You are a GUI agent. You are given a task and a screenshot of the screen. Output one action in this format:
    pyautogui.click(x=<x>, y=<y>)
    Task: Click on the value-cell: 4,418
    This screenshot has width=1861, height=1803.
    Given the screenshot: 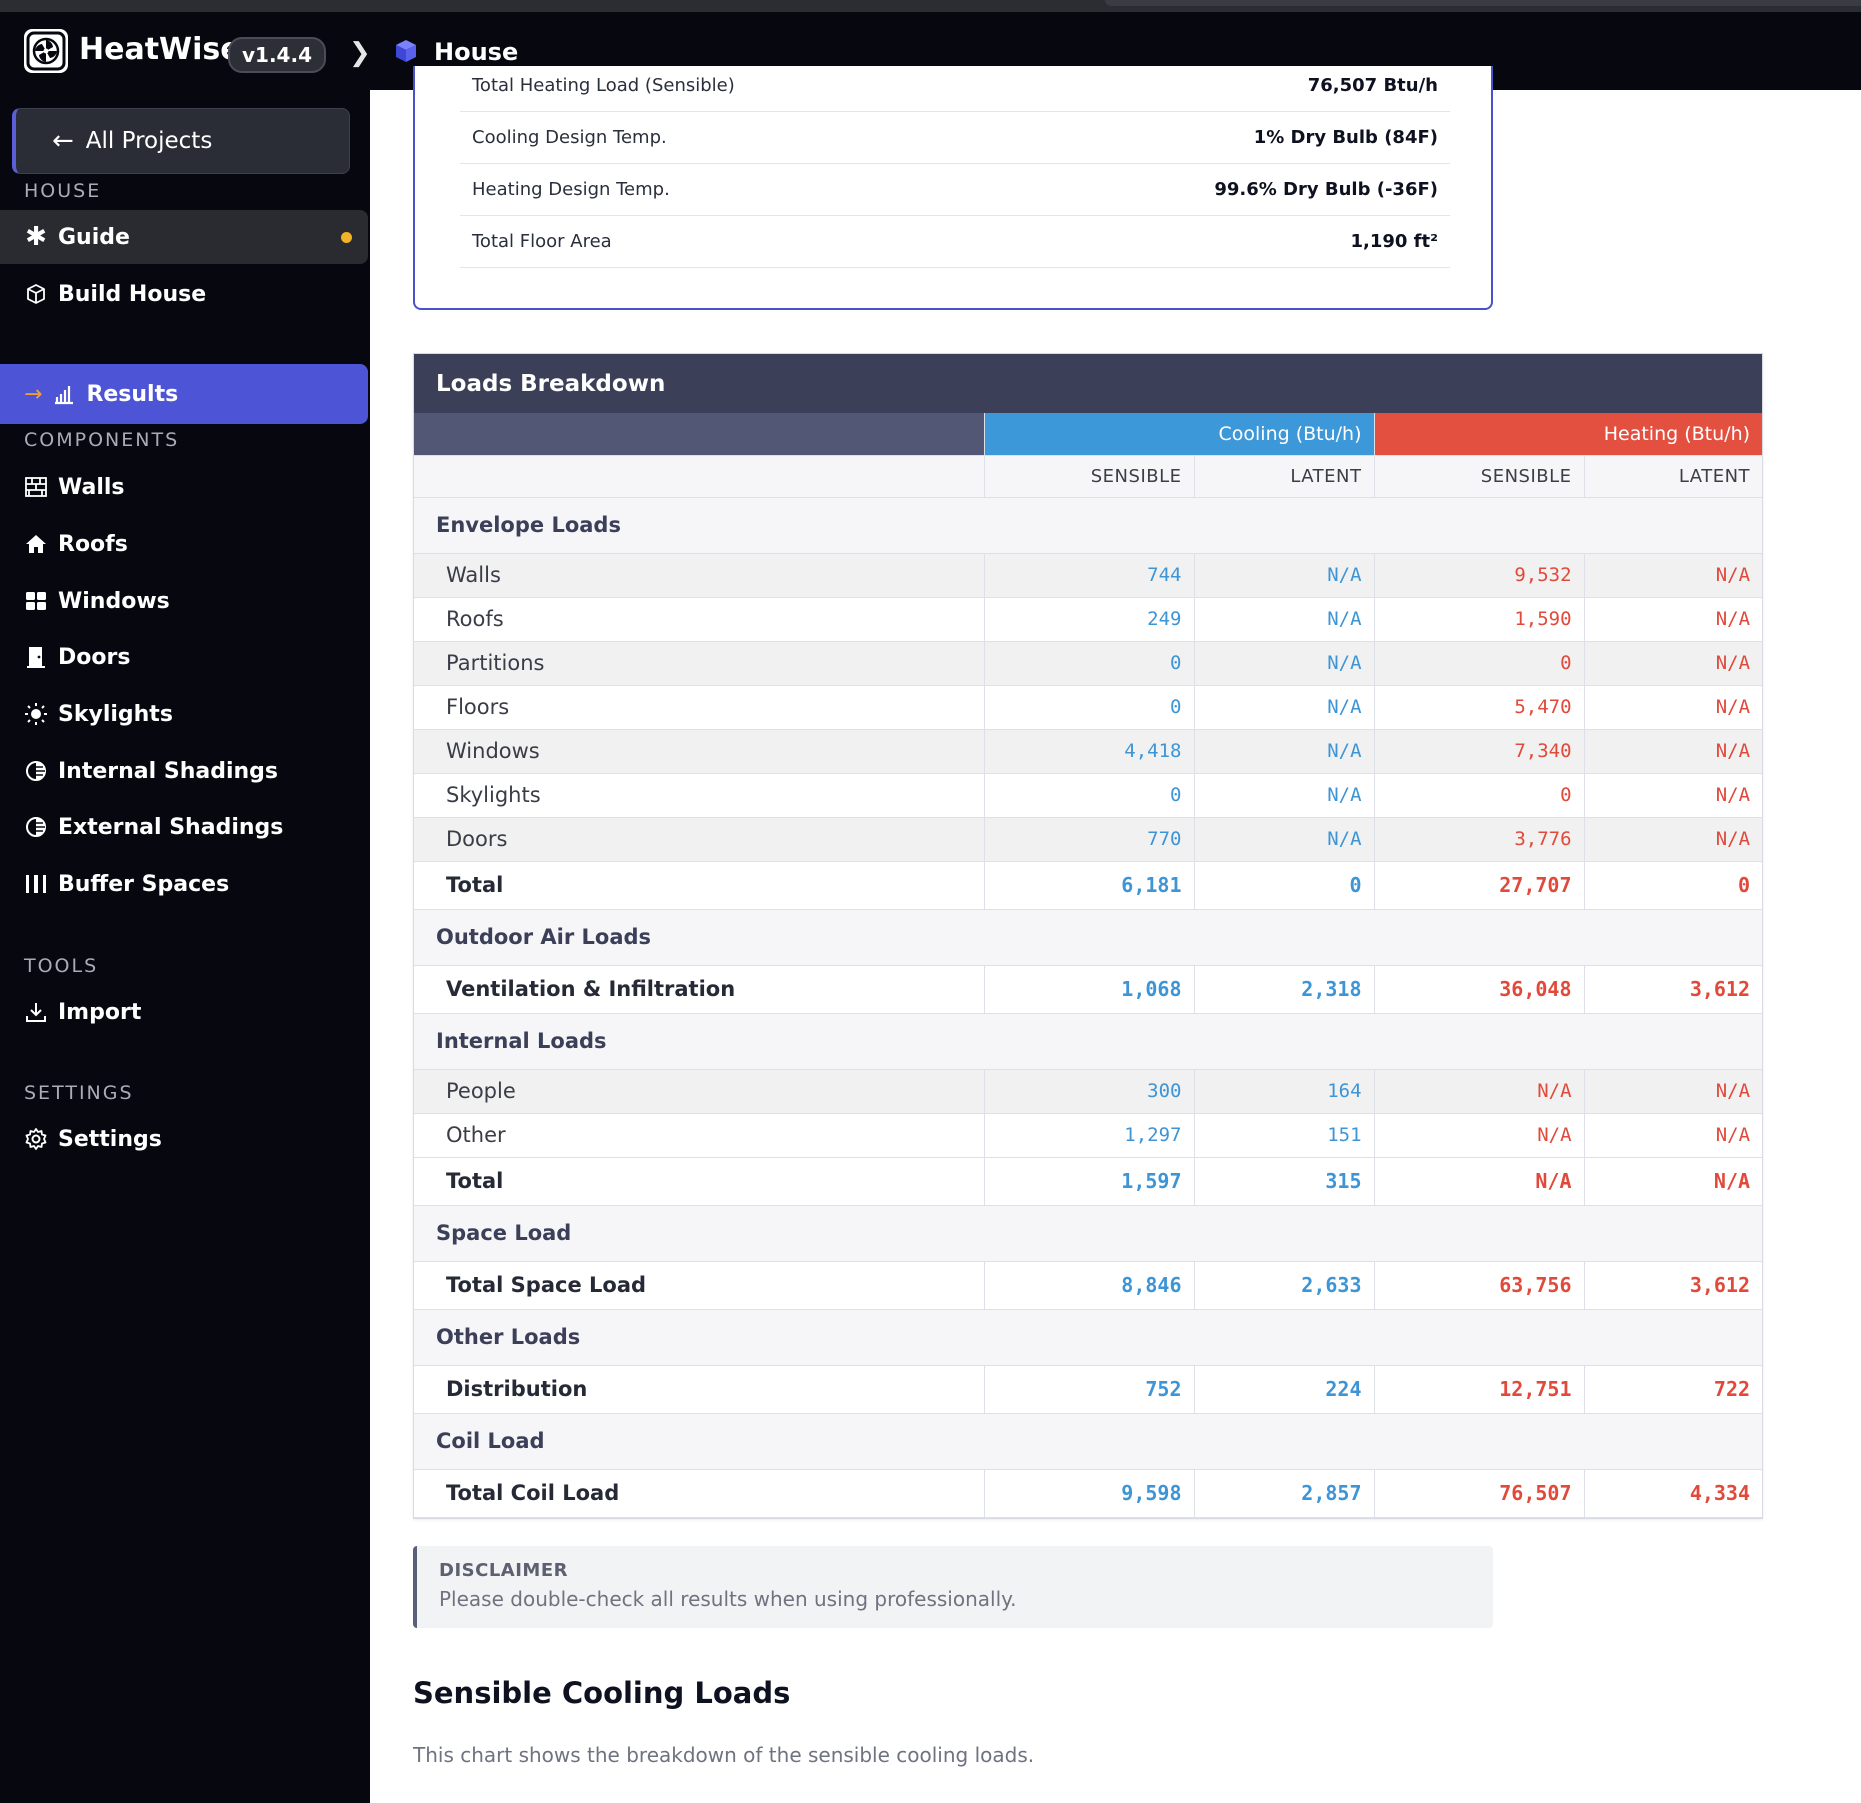 What is the action you would take?
    pyautogui.click(x=1089, y=751)
    